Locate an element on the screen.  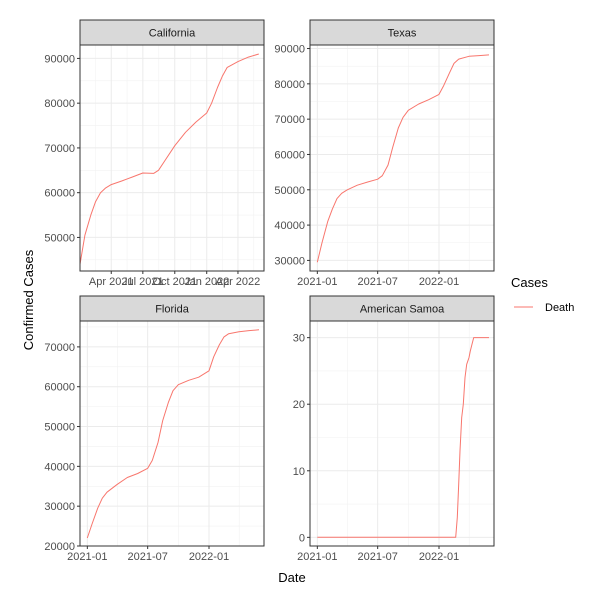
y-tick-label: 20 is located at coordinates (299, 405).